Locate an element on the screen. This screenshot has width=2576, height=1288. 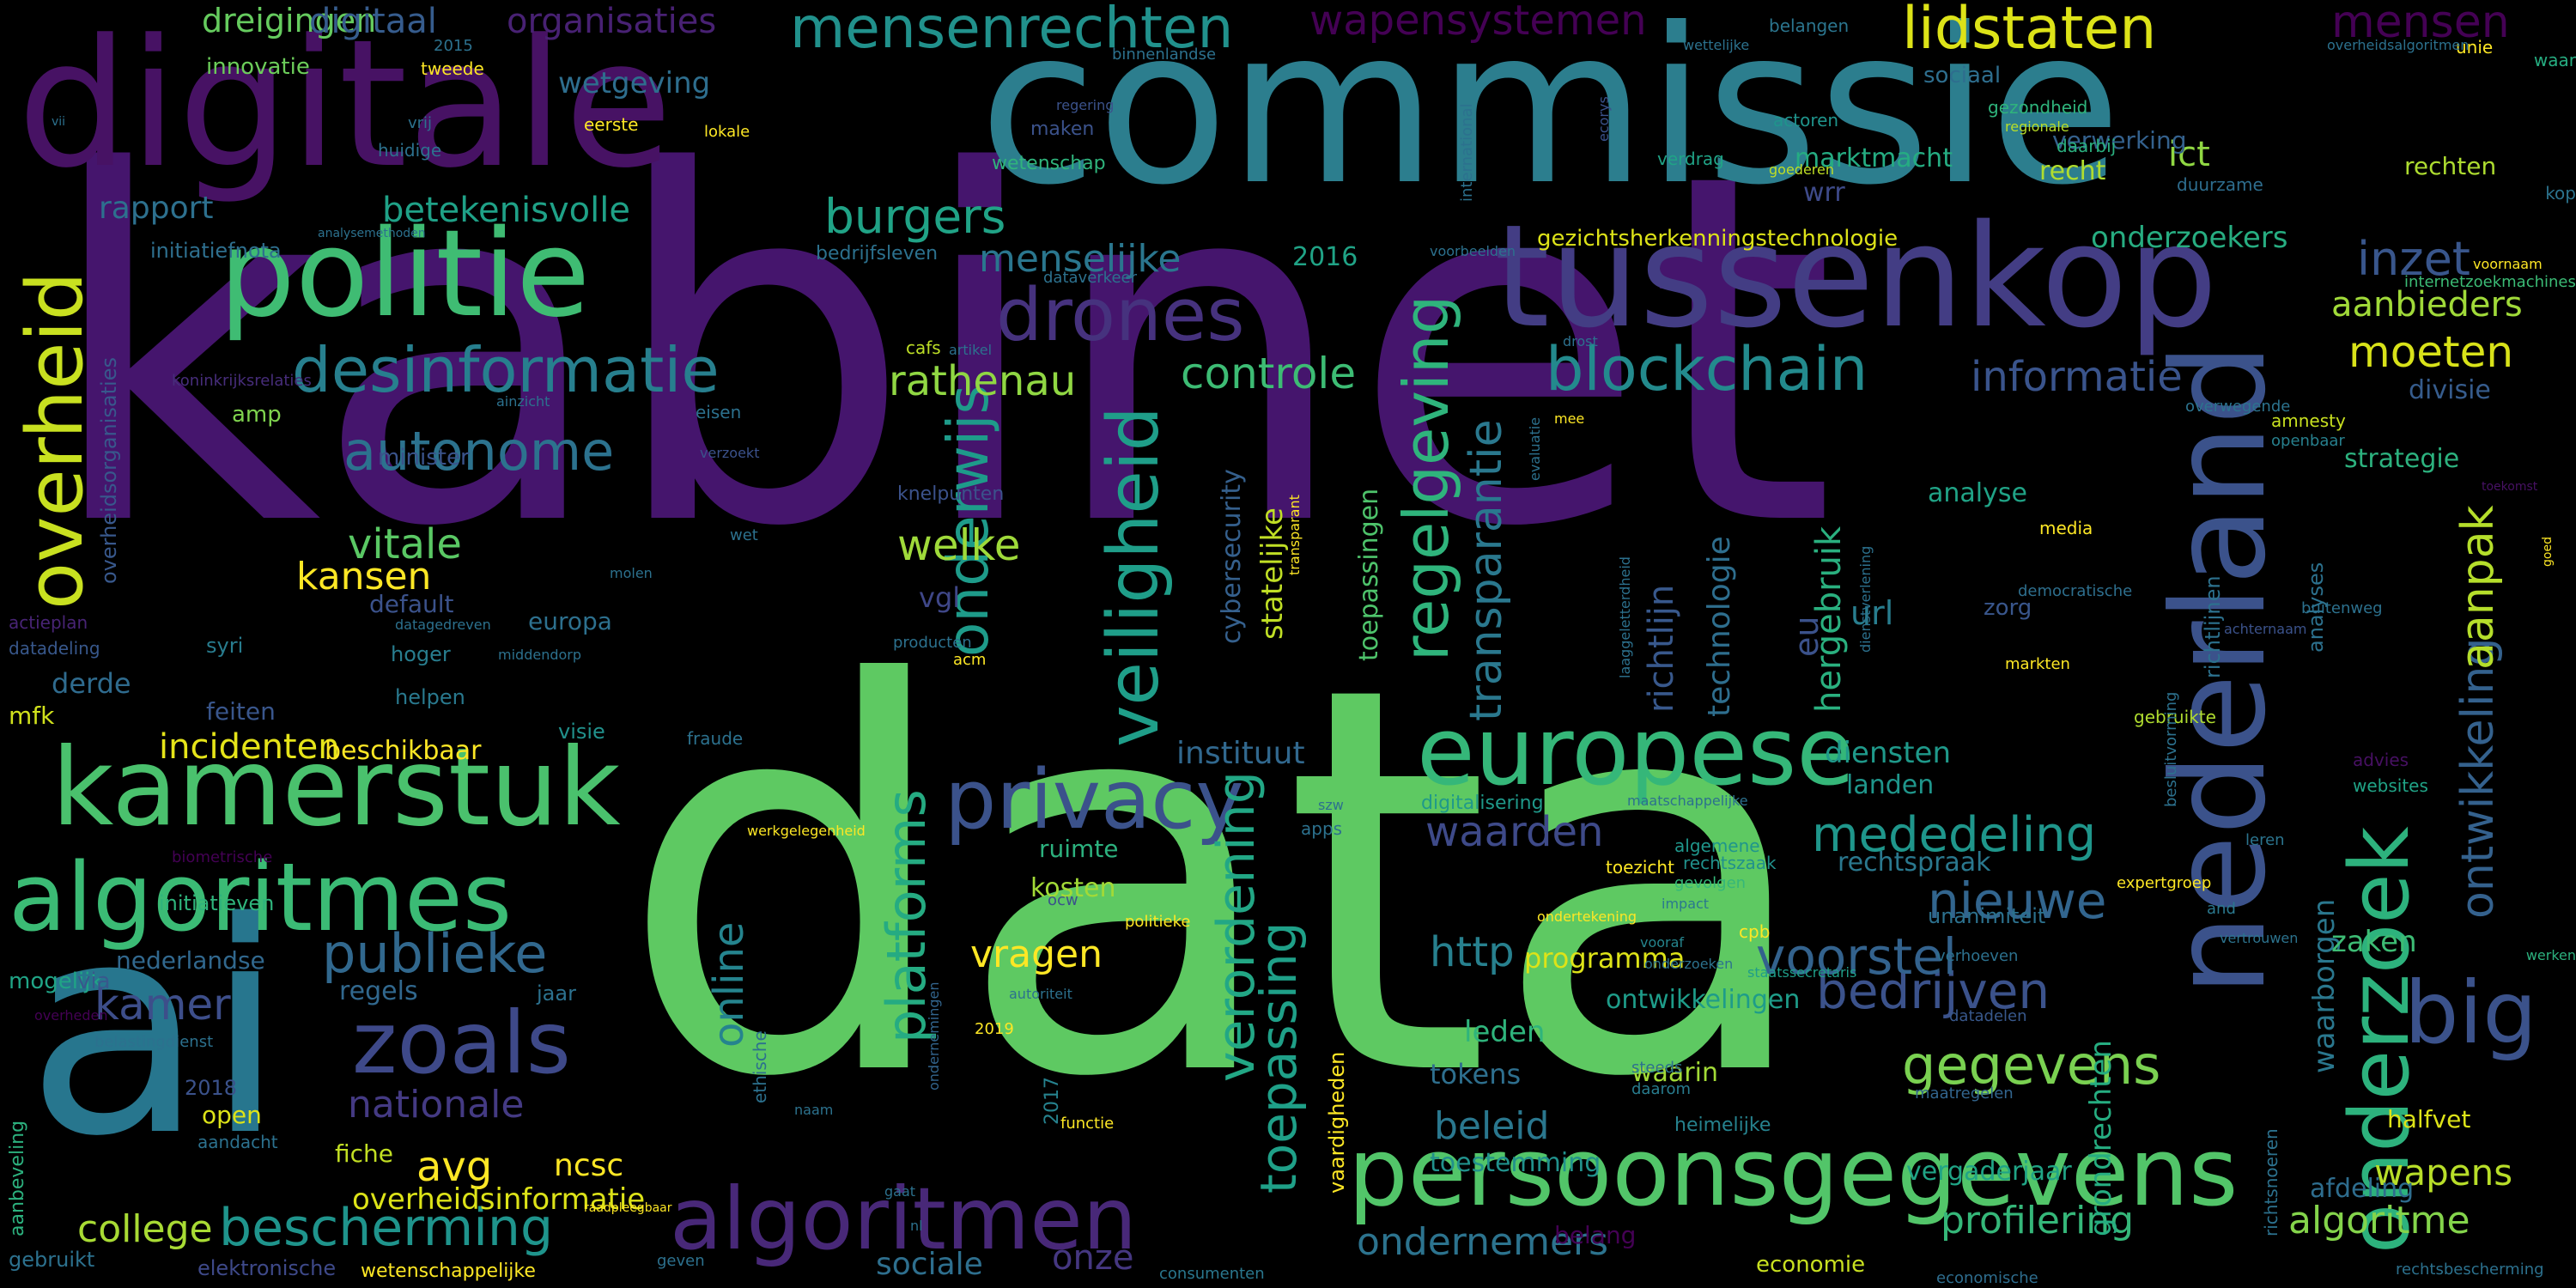
word-koninkrijksrelaties: koninkrijksrelaties is located at coordinates (242, 381).